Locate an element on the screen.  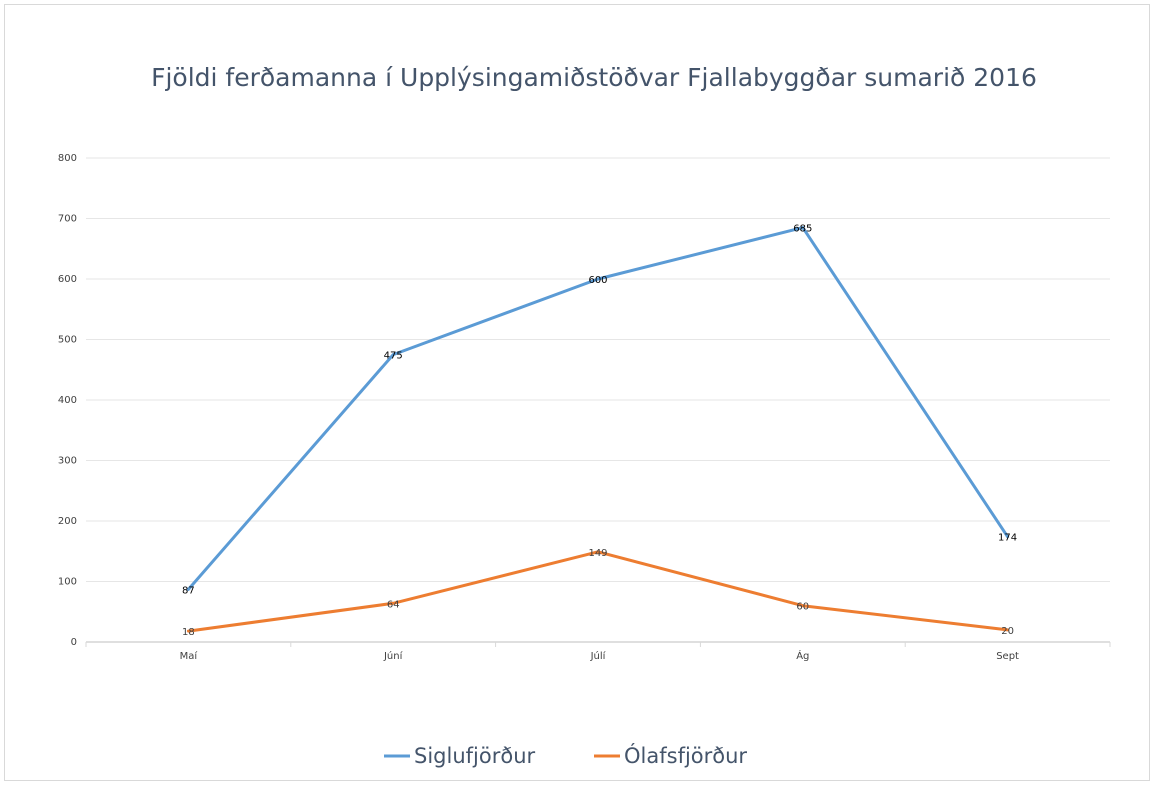
y-tick-label: 600 is located at coordinates (67, 279).